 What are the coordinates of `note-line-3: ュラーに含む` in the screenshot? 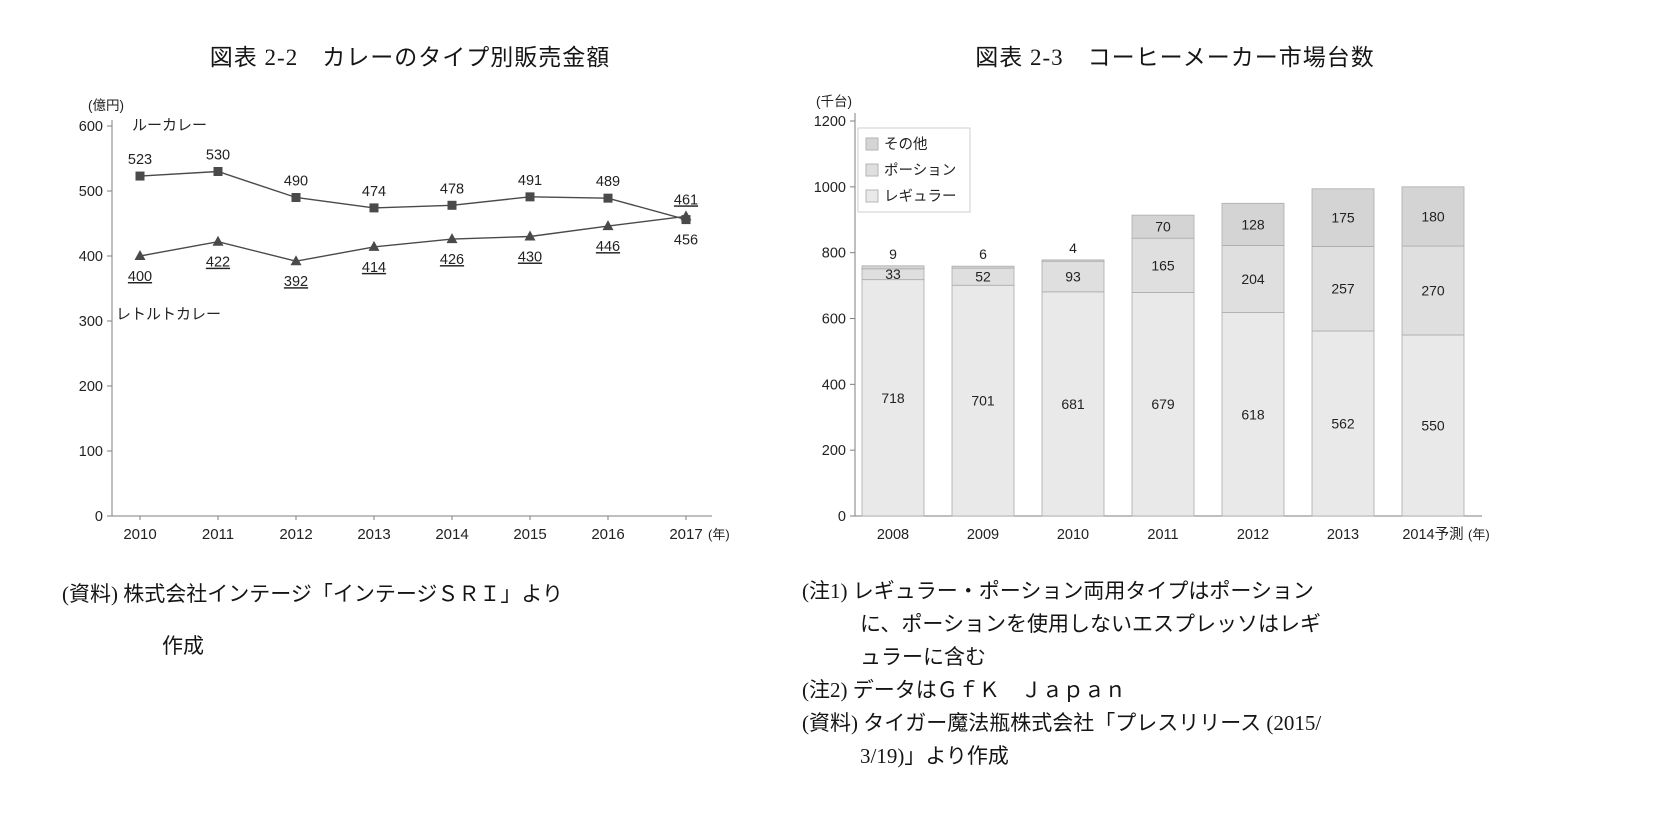 It's located at (923, 657).